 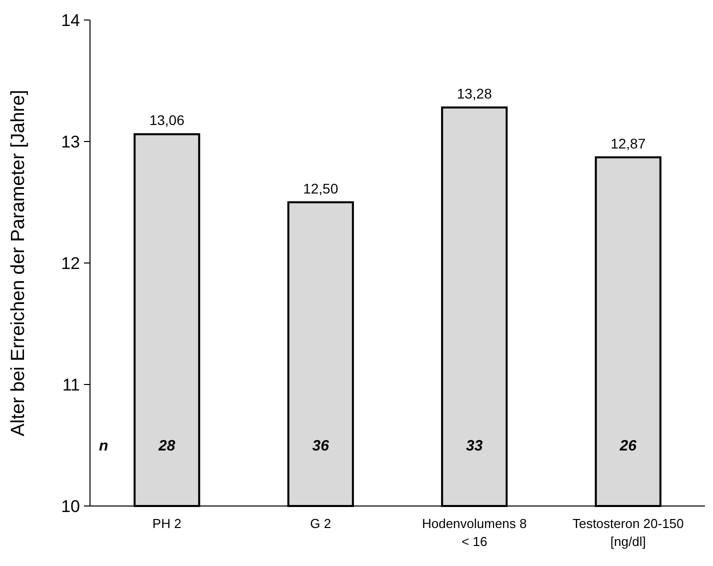 What do you see at coordinates (474, 532) in the screenshot?
I see `x-tick-label: Hodenvolumens 8 < 16` at bounding box center [474, 532].